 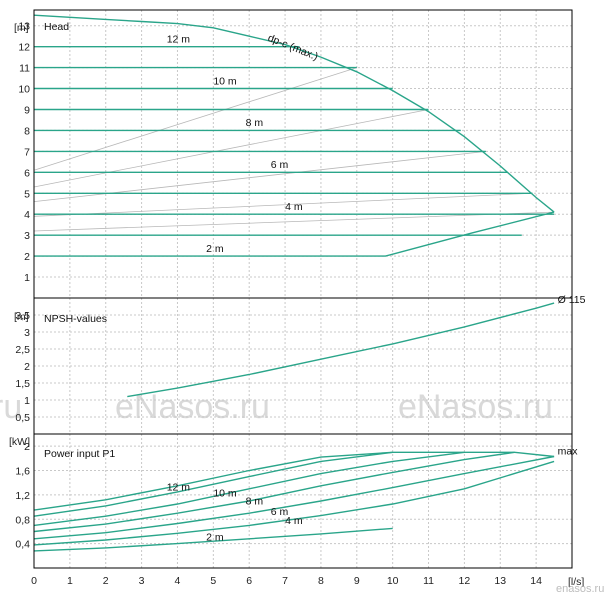 What do you see at coordinates (142, 581) in the screenshot?
I see `x-tick-label: 3` at bounding box center [142, 581].